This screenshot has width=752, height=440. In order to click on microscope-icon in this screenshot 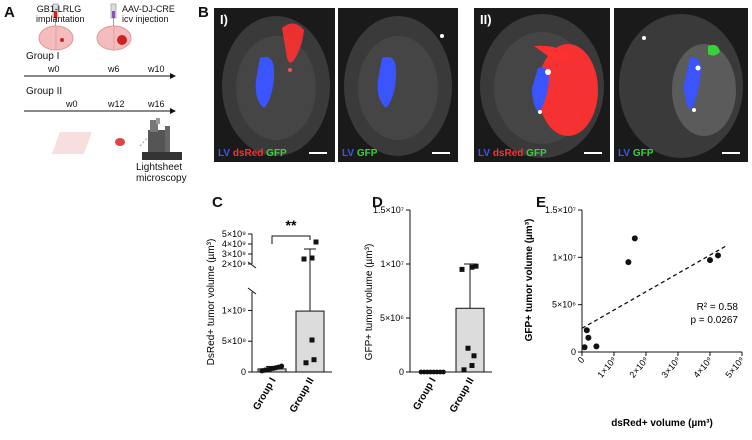, I will do `click(116, 139)`.